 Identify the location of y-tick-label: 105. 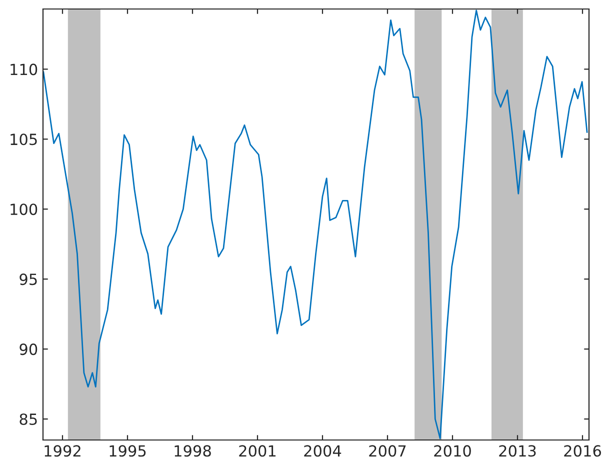
(23, 140).